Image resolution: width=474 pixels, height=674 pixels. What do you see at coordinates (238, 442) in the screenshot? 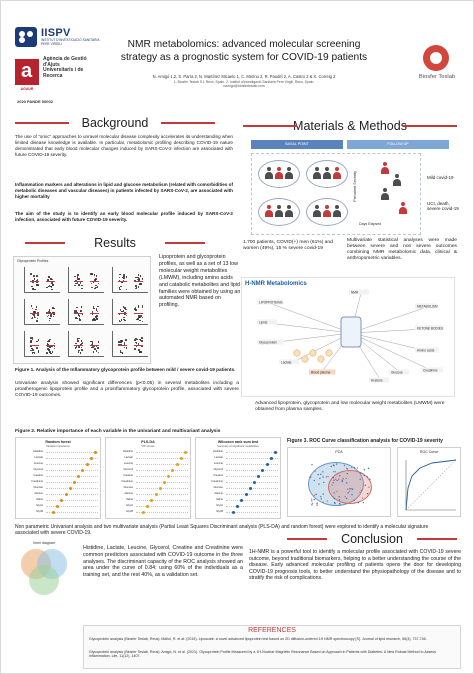
I see `figure-2-panel-title: Wilcoxon rank sum test` at bounding box center [238, 442].